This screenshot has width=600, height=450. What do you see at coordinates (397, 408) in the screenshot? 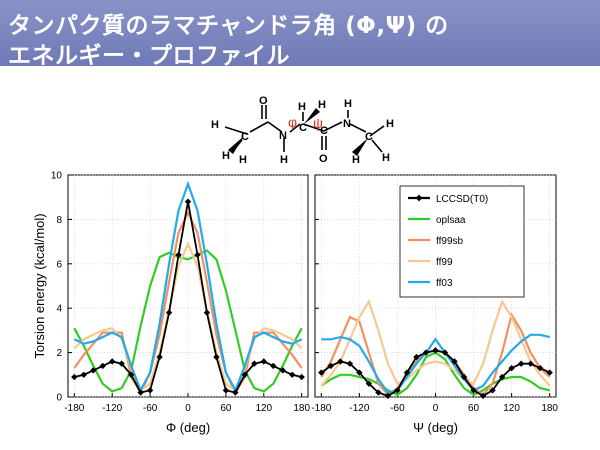
I see `psi-x-tick-label: -60` at bounding box center [397, 408].